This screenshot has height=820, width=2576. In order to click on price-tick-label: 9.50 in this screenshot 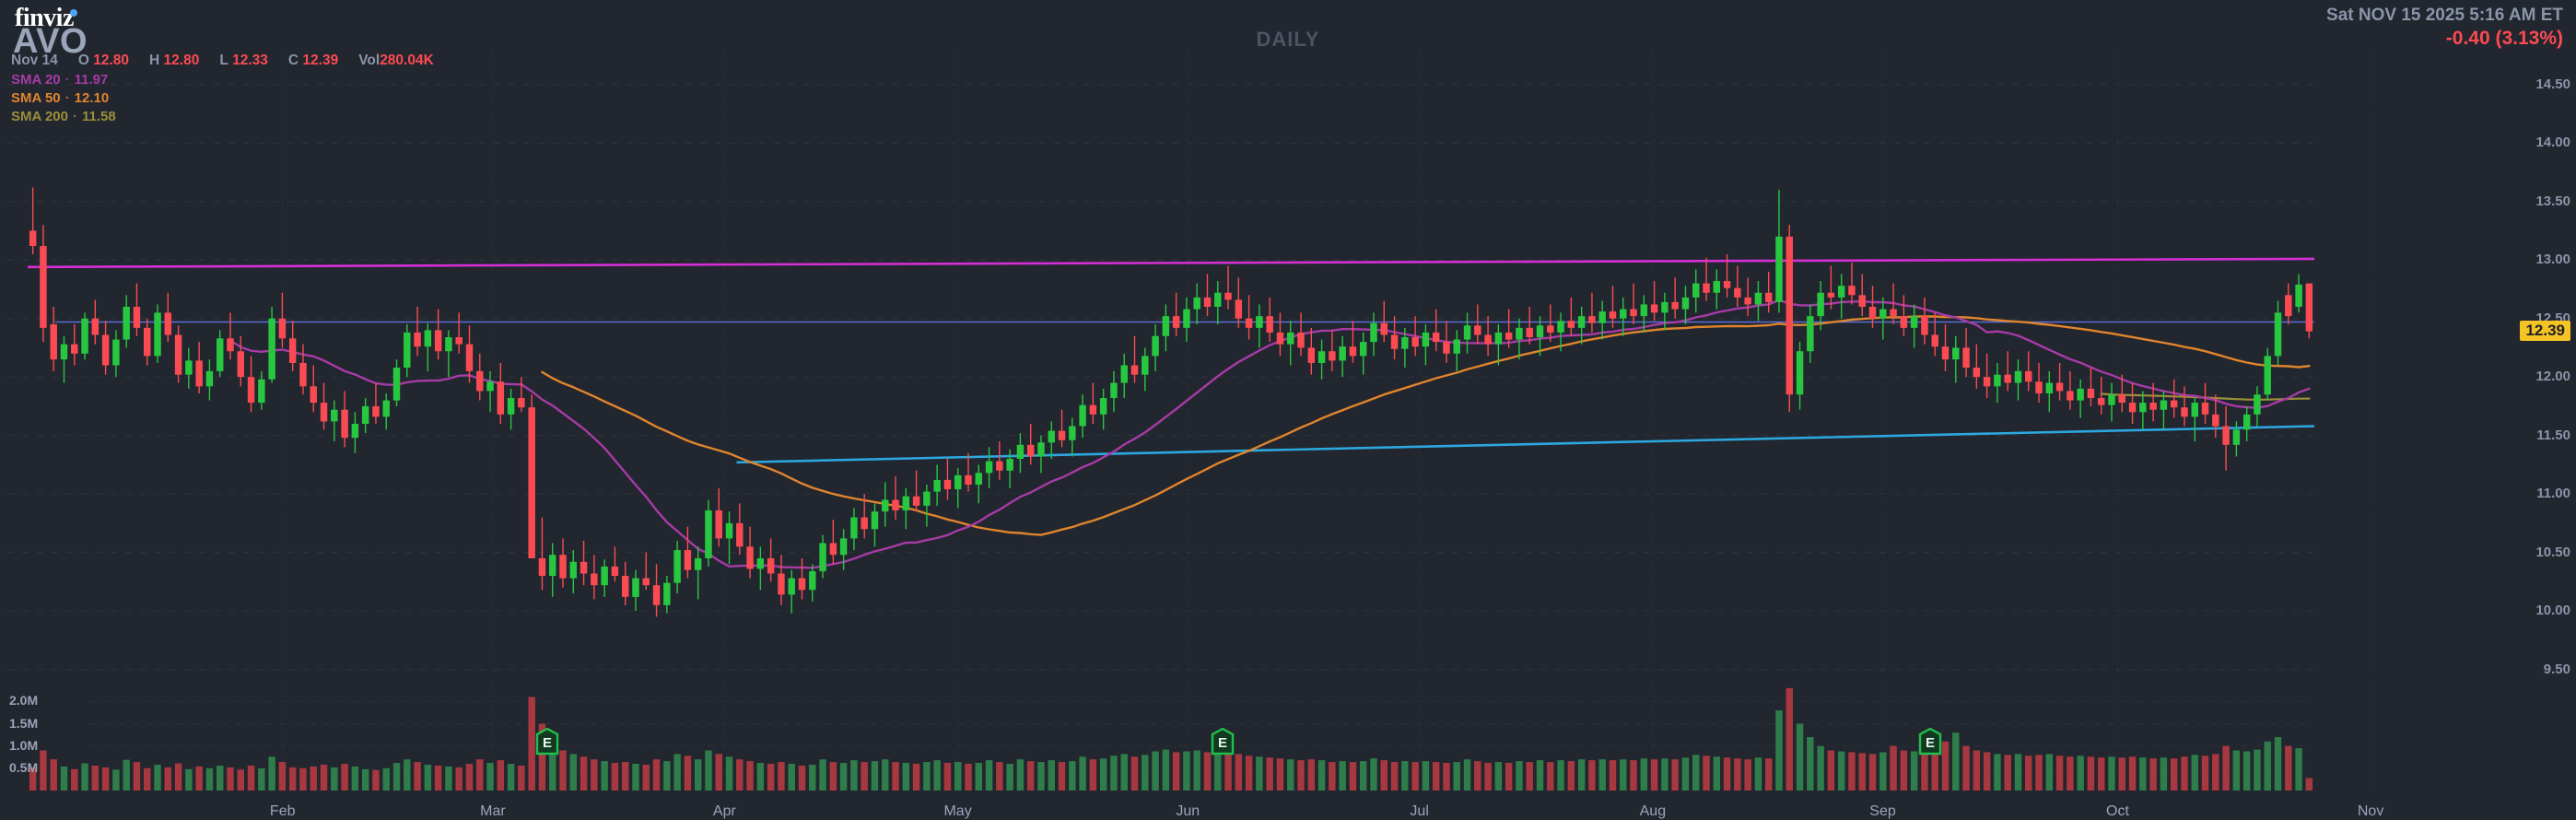, I will do `click(2556, 669)`.